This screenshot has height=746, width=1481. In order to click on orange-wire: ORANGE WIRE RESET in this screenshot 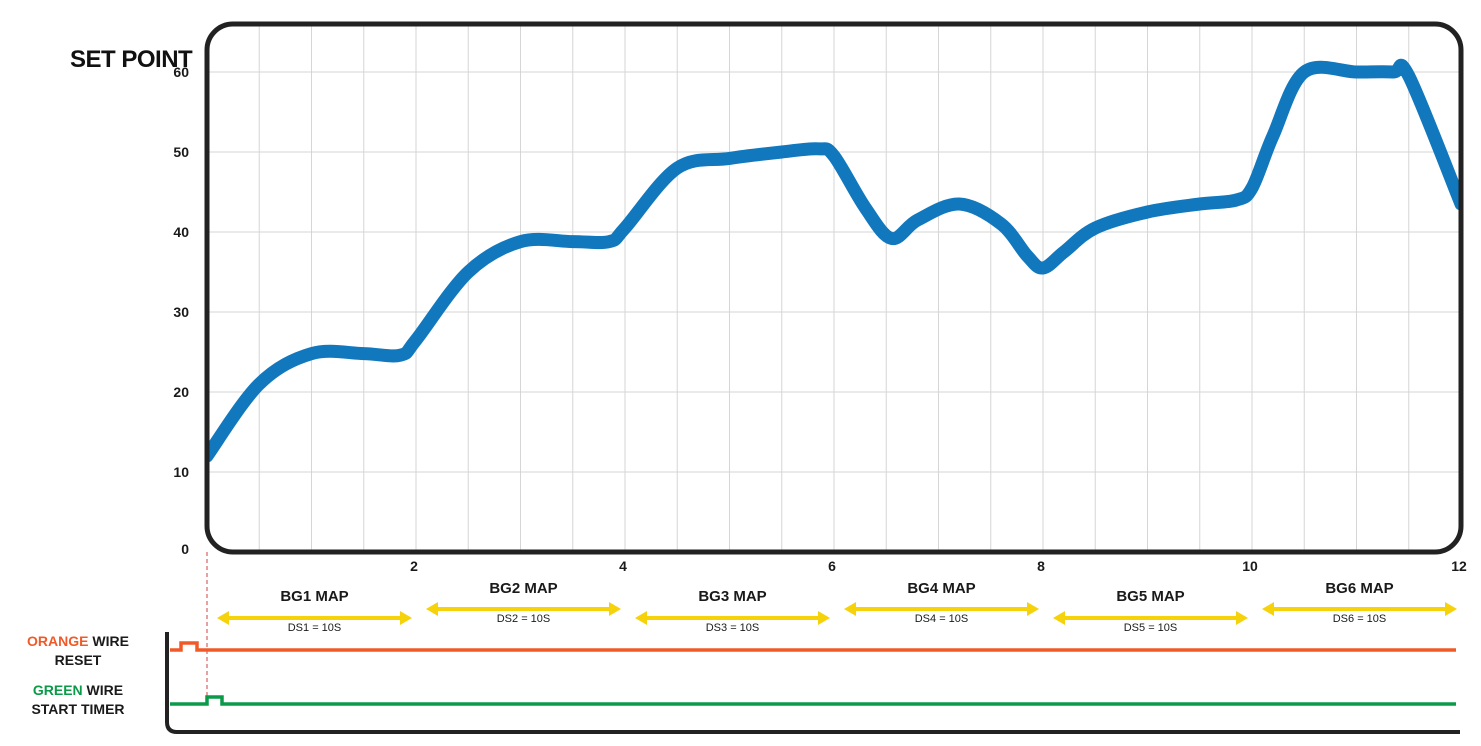, I will do `click(741, 650)`.